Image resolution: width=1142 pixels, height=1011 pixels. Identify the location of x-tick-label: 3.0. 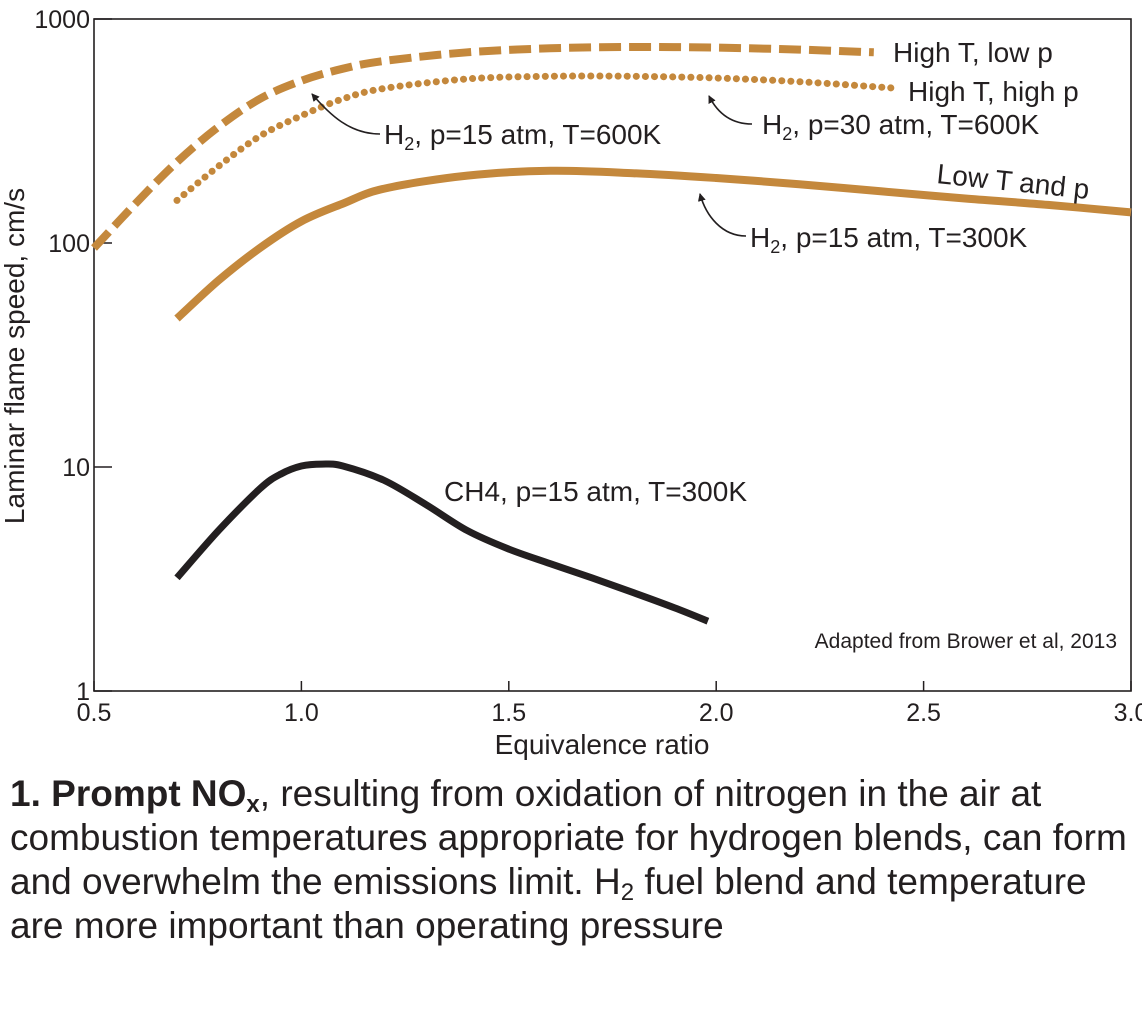
(1128, 713).